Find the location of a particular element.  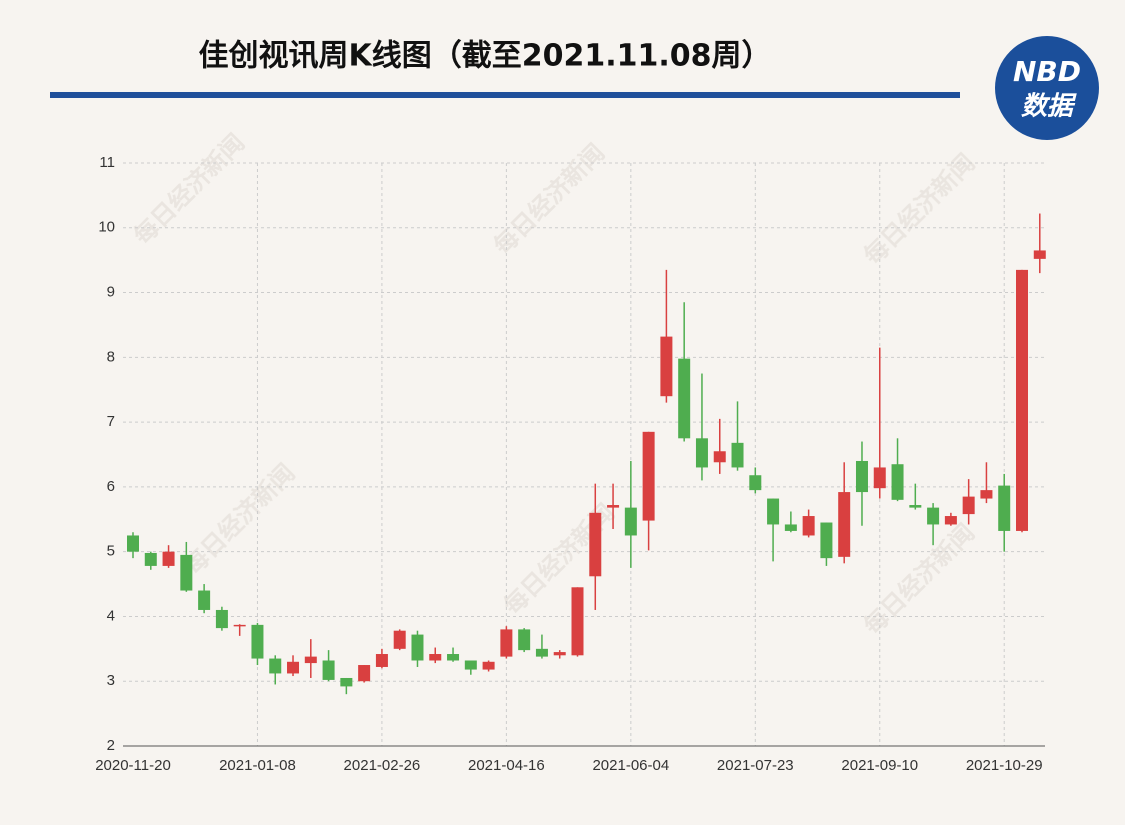

x-tick-label: 2021-01-08 is located at coordinates (257, 765).